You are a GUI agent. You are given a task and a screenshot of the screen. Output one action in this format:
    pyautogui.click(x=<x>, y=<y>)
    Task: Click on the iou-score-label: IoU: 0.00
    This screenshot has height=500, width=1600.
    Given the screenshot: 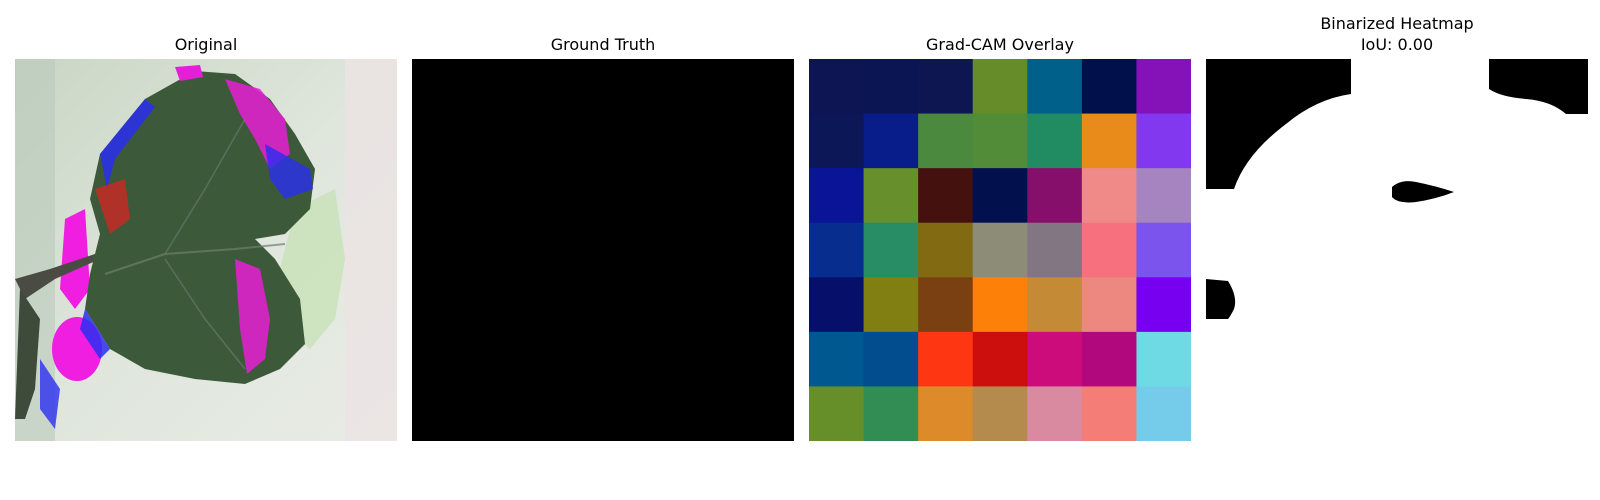 What is the action you would take?
    pyautogui.click(x=1397, y=44)
    